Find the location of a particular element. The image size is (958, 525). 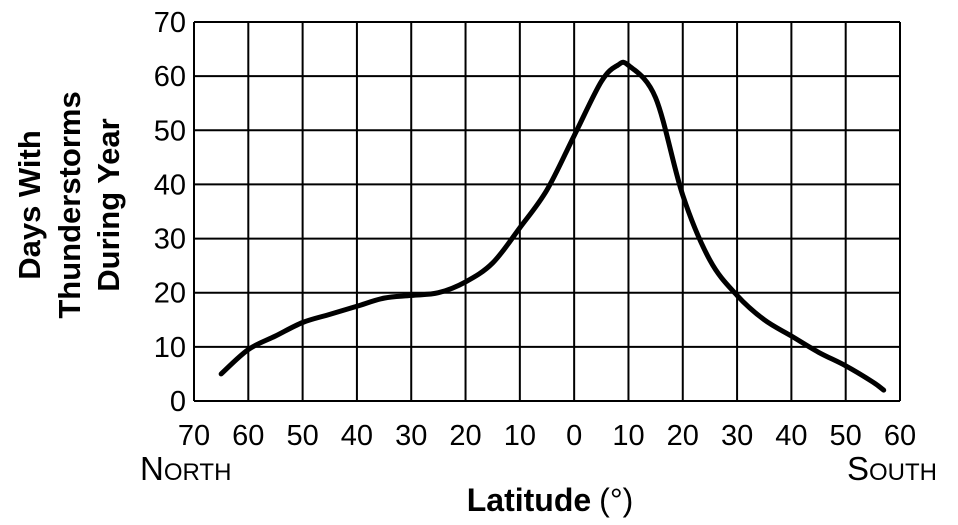

x-axis-title: Latitude (°) is located at coordinates (550, 500).